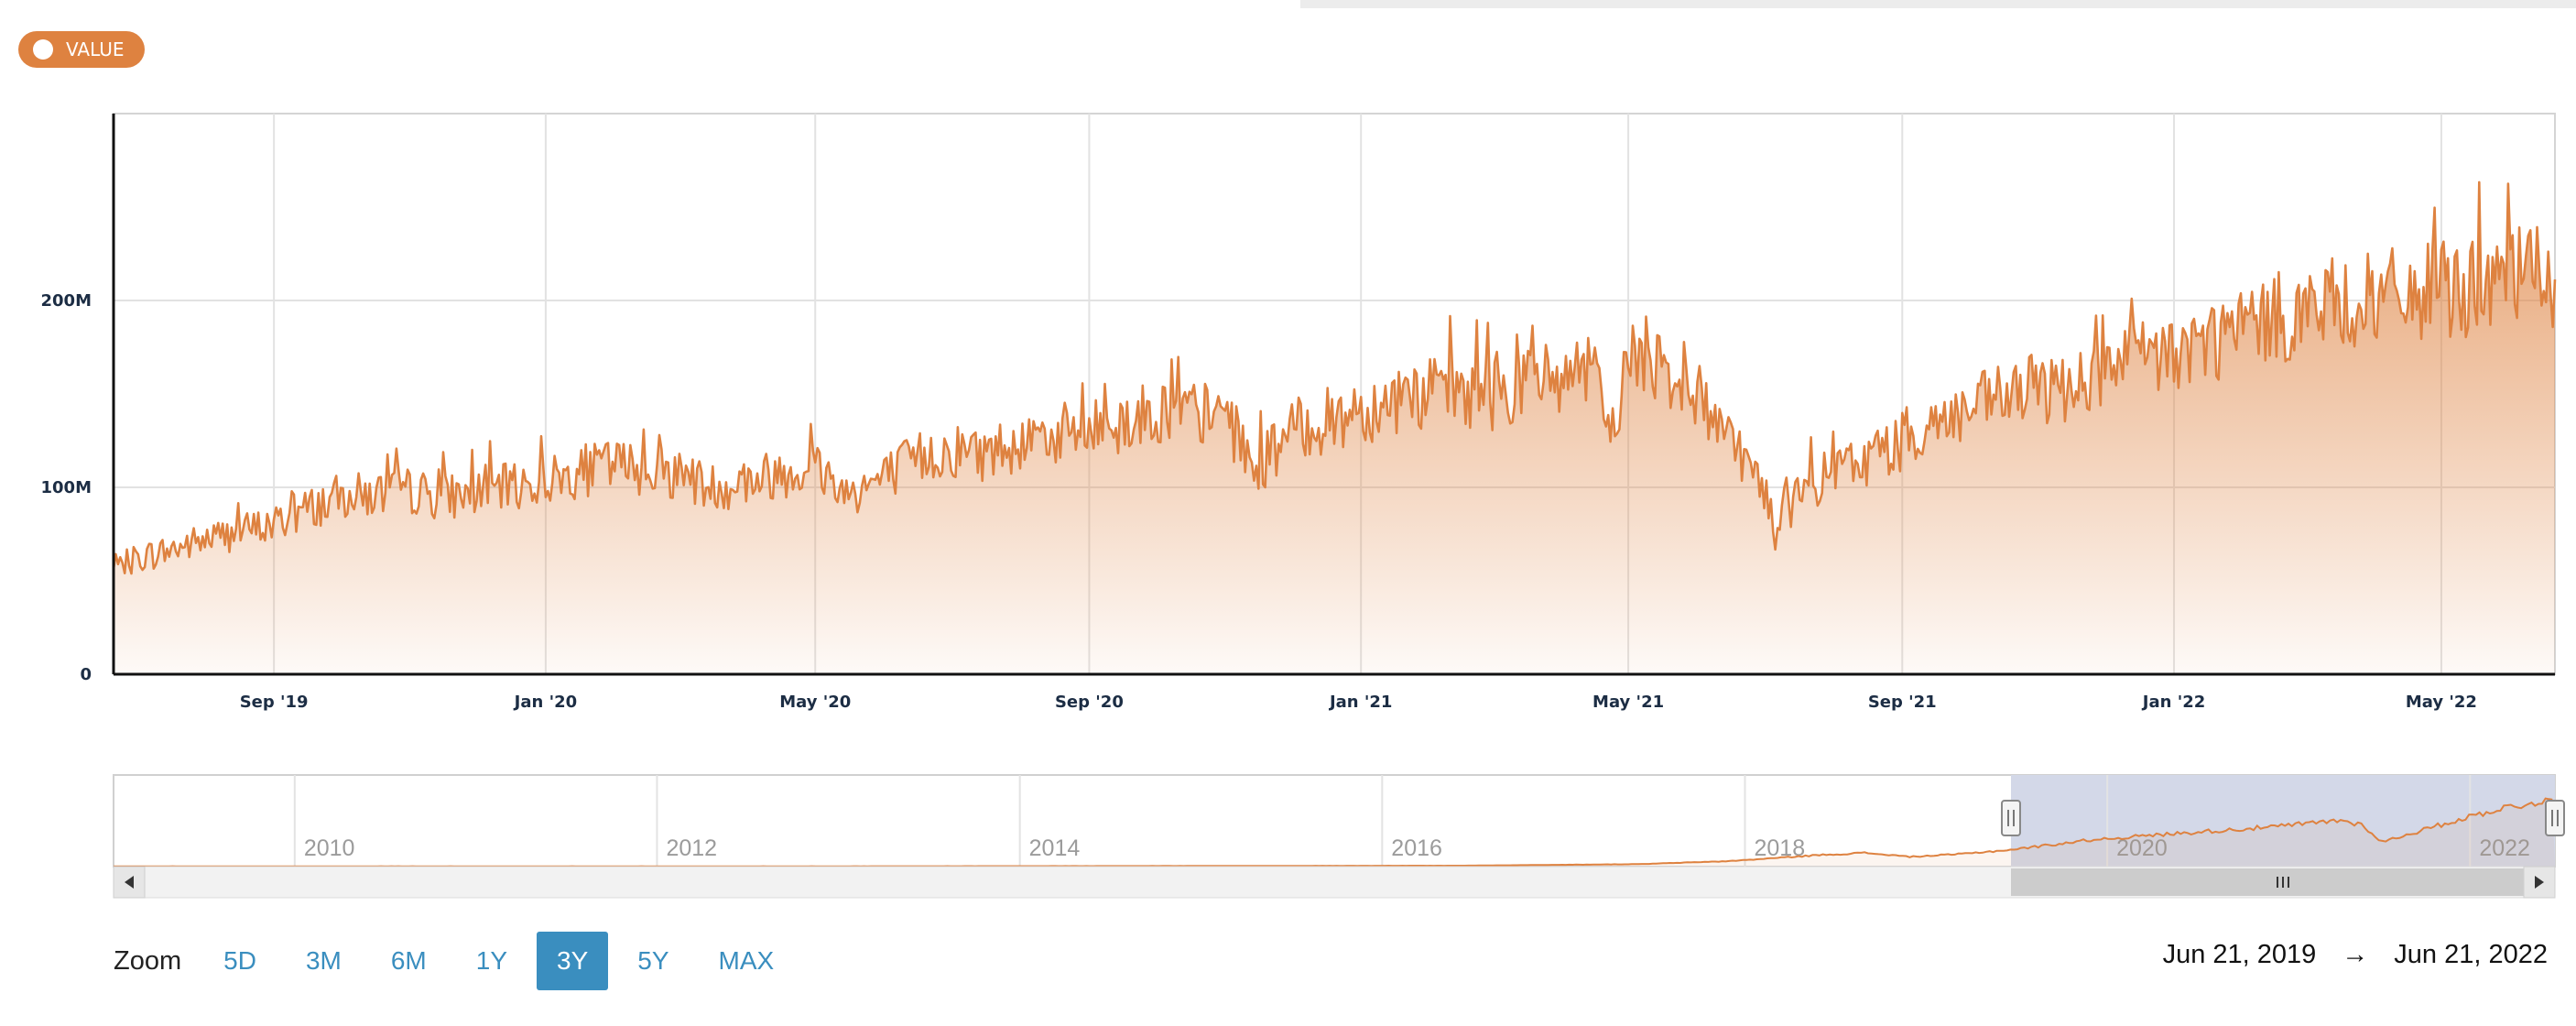 Image resolution: width=2576 pixels, height=1026 pixels. Describe the element at coordinates (2441, 702) in the screenshot. I see `x-tick-label: May '22` at that location.